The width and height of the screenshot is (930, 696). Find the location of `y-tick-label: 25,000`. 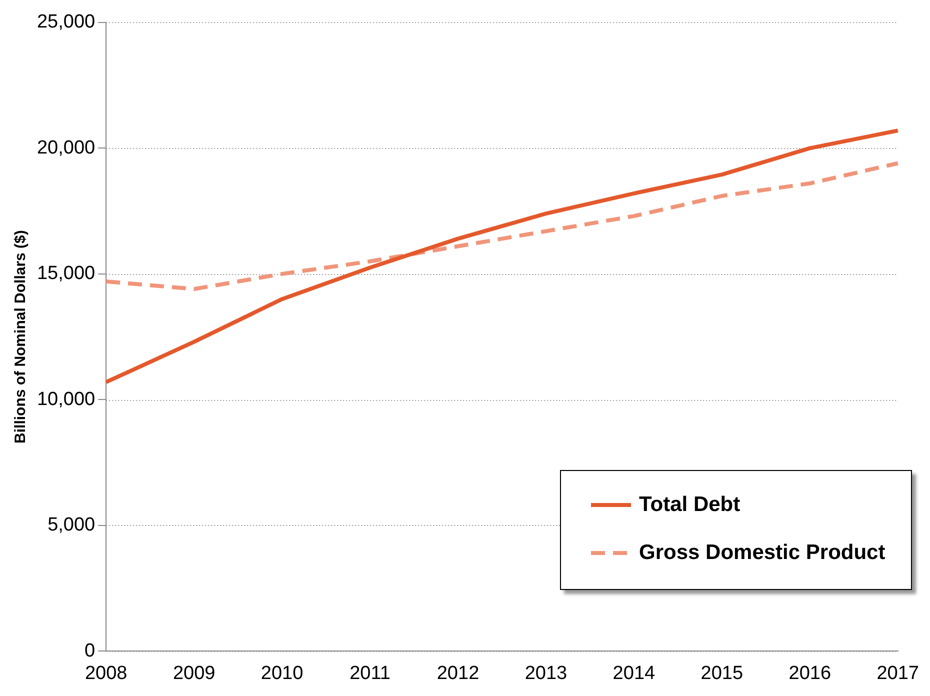

y-tick-label: 25,000 is located at coordinates (66, 22).